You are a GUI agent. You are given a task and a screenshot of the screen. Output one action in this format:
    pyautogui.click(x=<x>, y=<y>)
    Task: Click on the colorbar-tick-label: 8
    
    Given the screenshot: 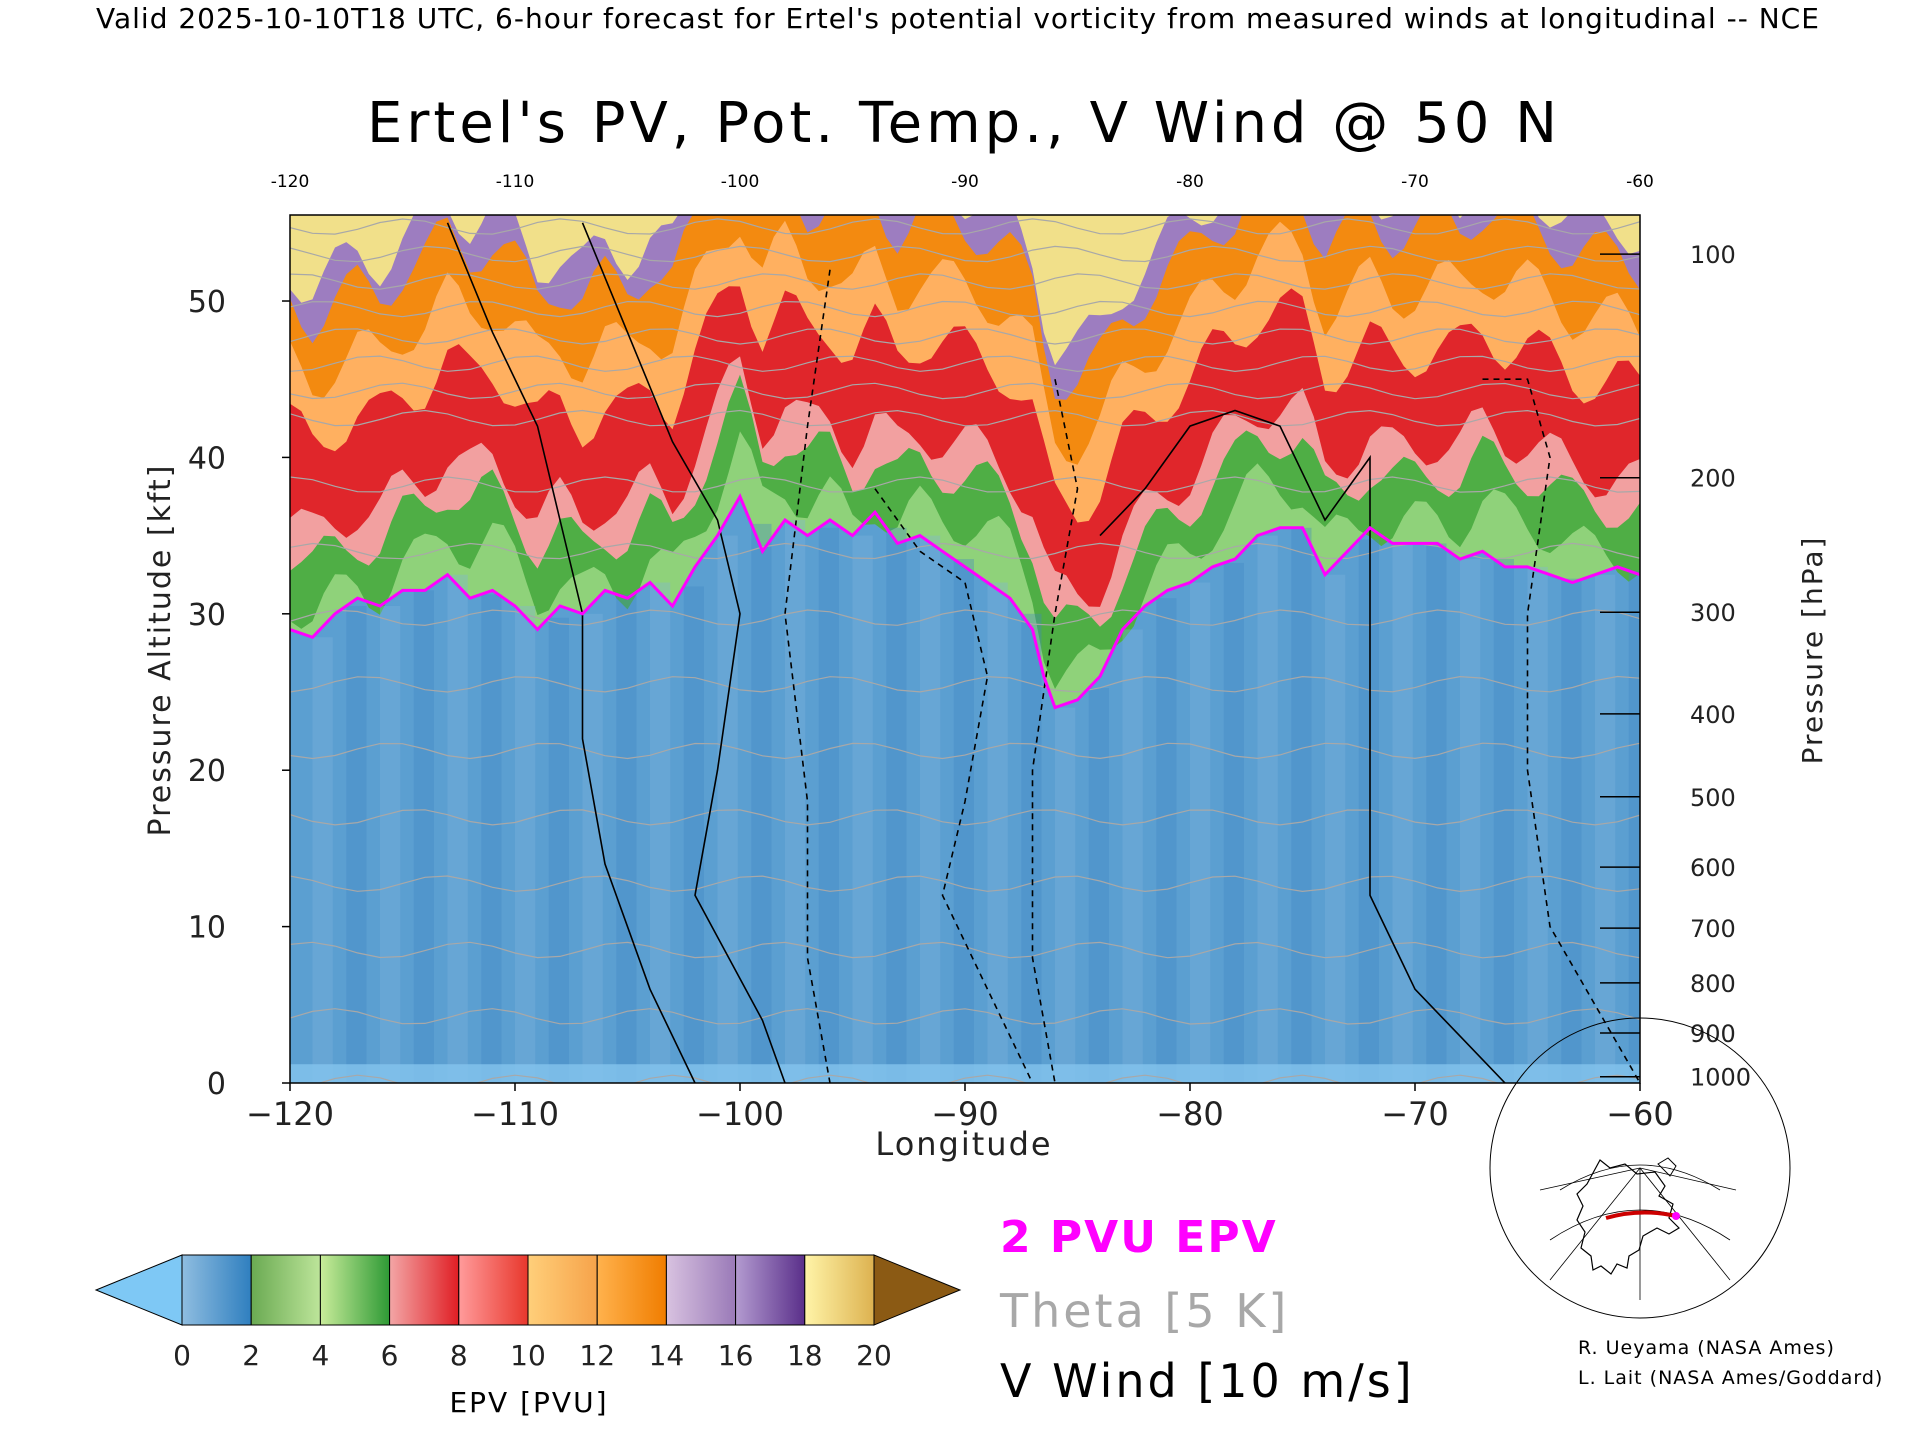 What is the action you would take?
    pyautogui.click(x=459, y=1355)
    